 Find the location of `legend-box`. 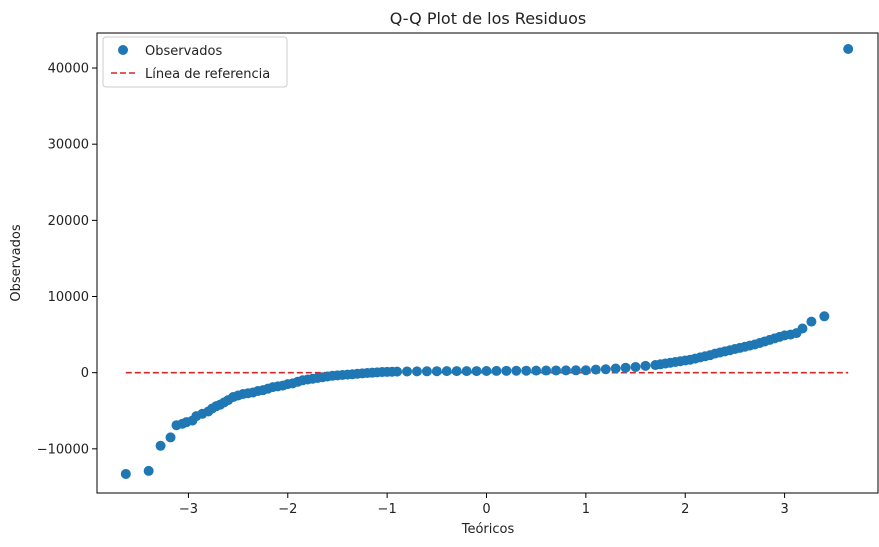

legend-box is located at coordinates (195, 62).